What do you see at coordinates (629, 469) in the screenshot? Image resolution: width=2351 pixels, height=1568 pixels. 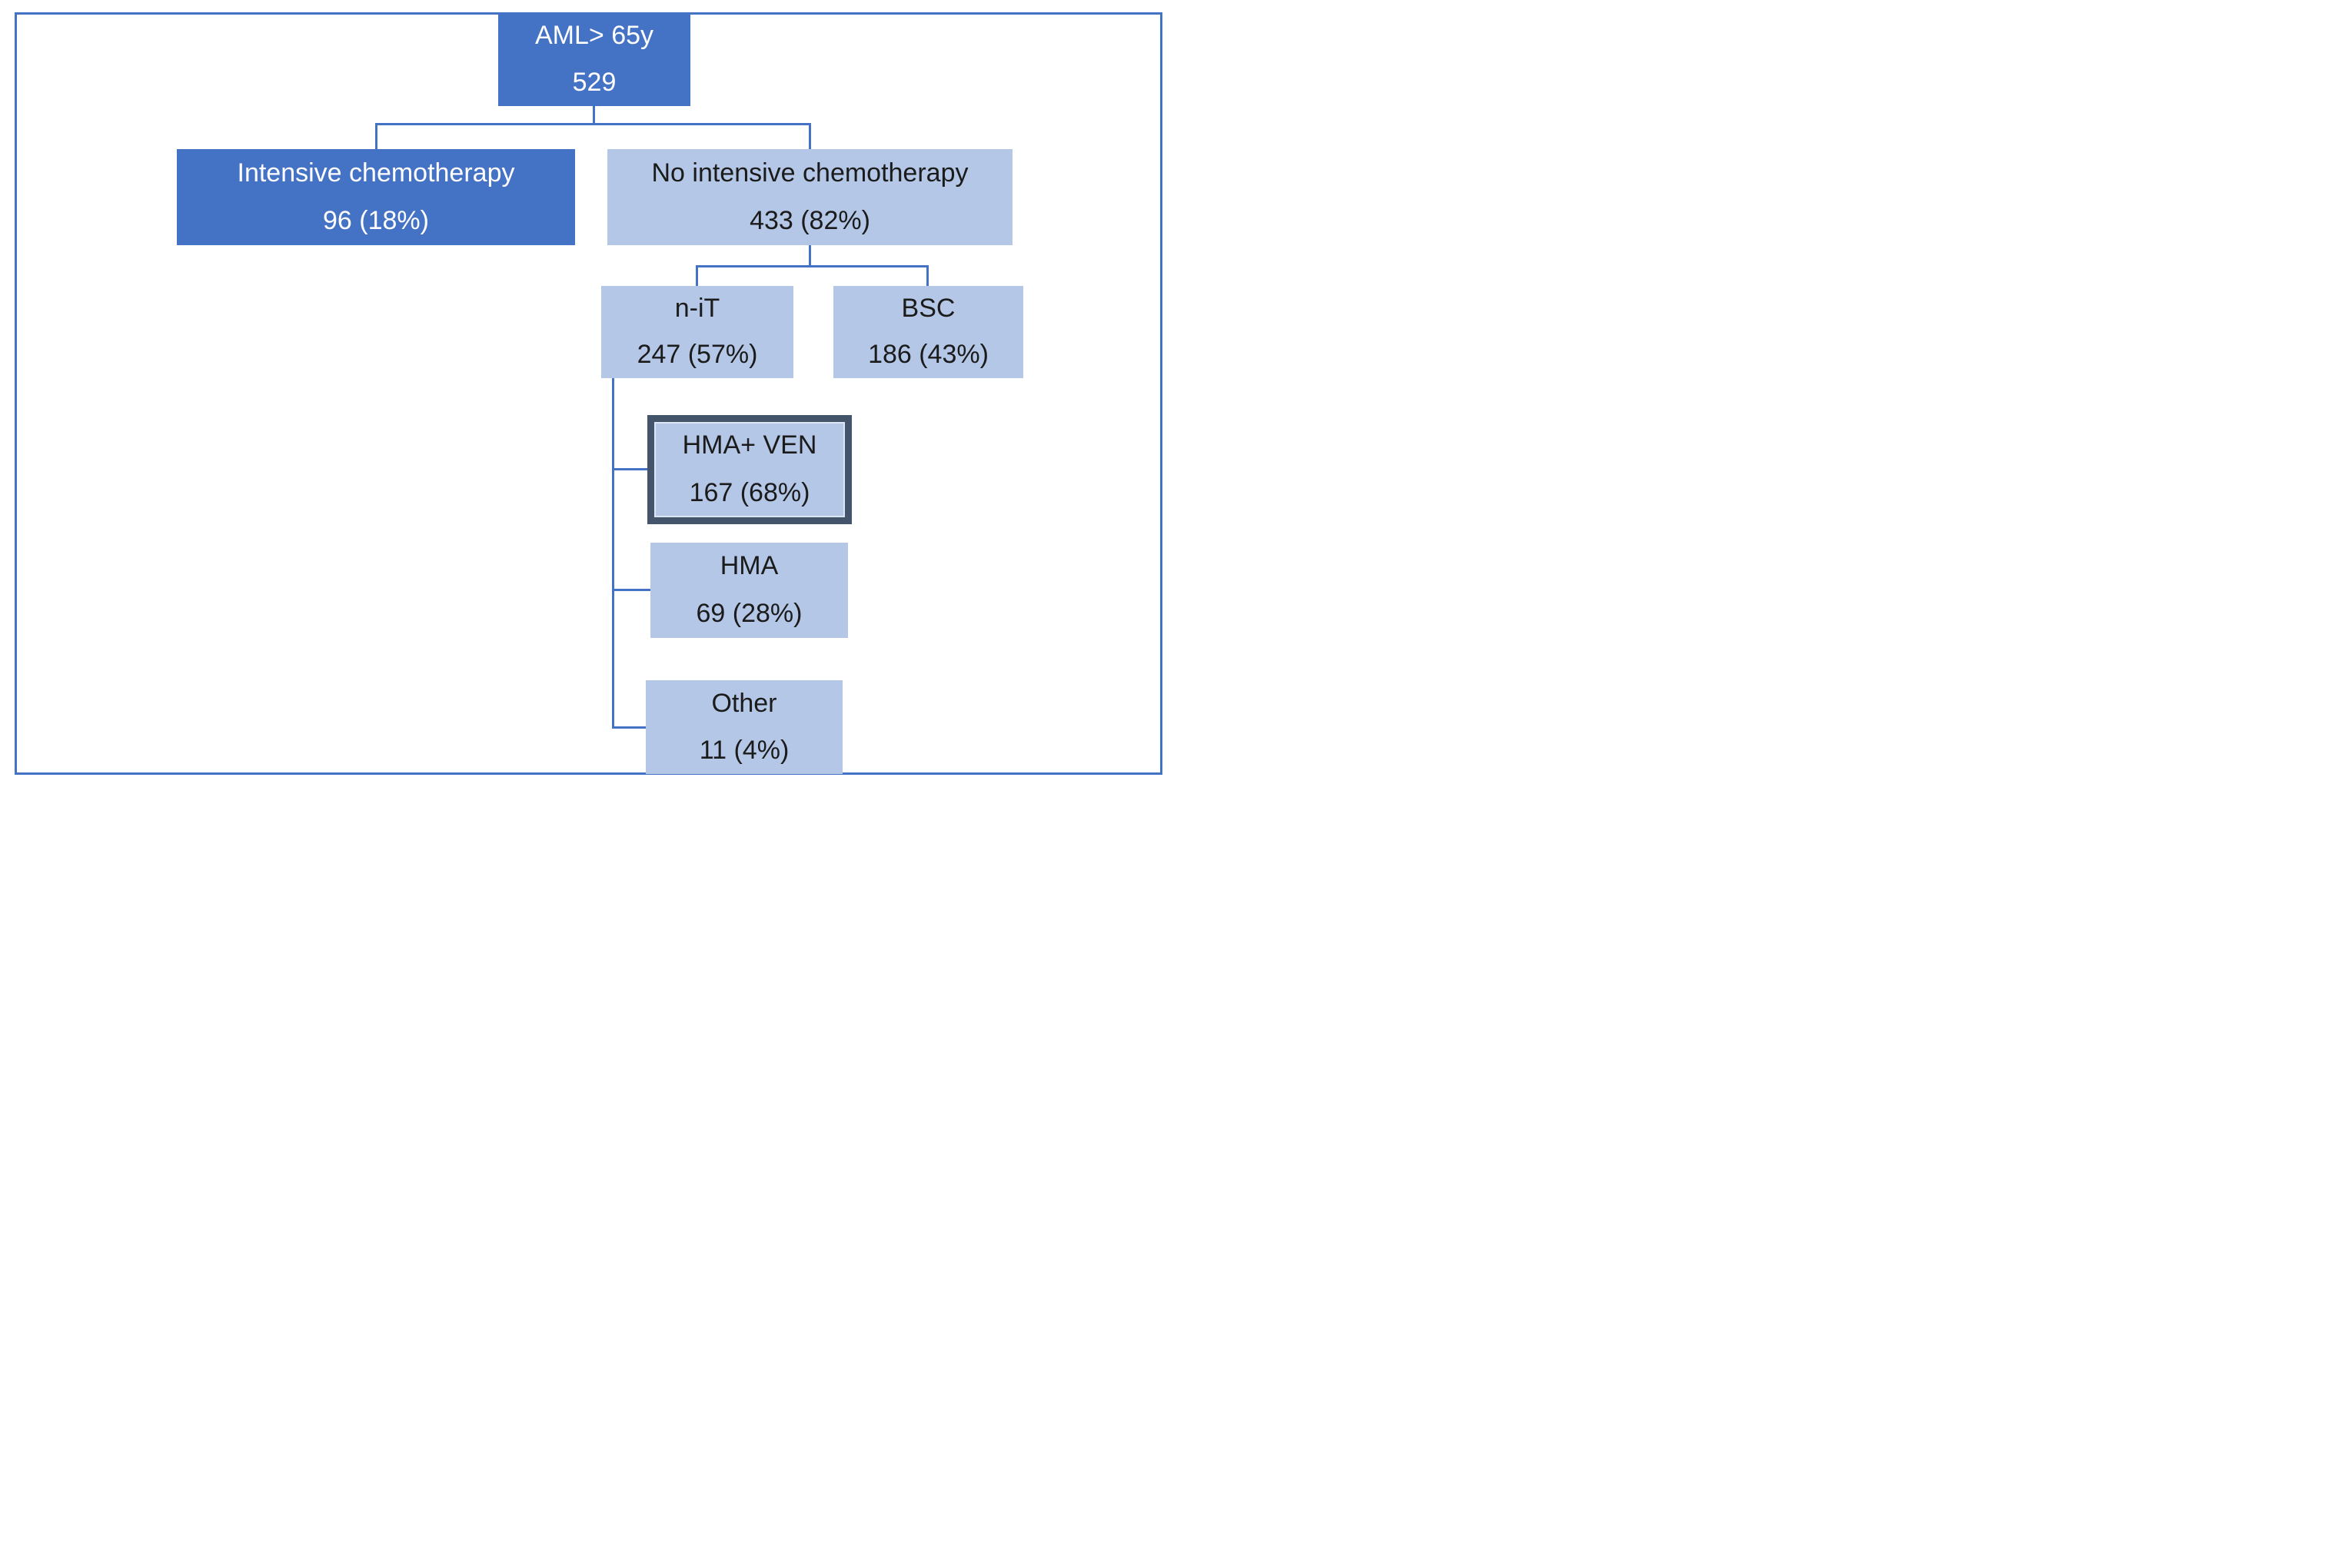 I see `connector-stub-hma-ven` at bounding box center [629, 469].